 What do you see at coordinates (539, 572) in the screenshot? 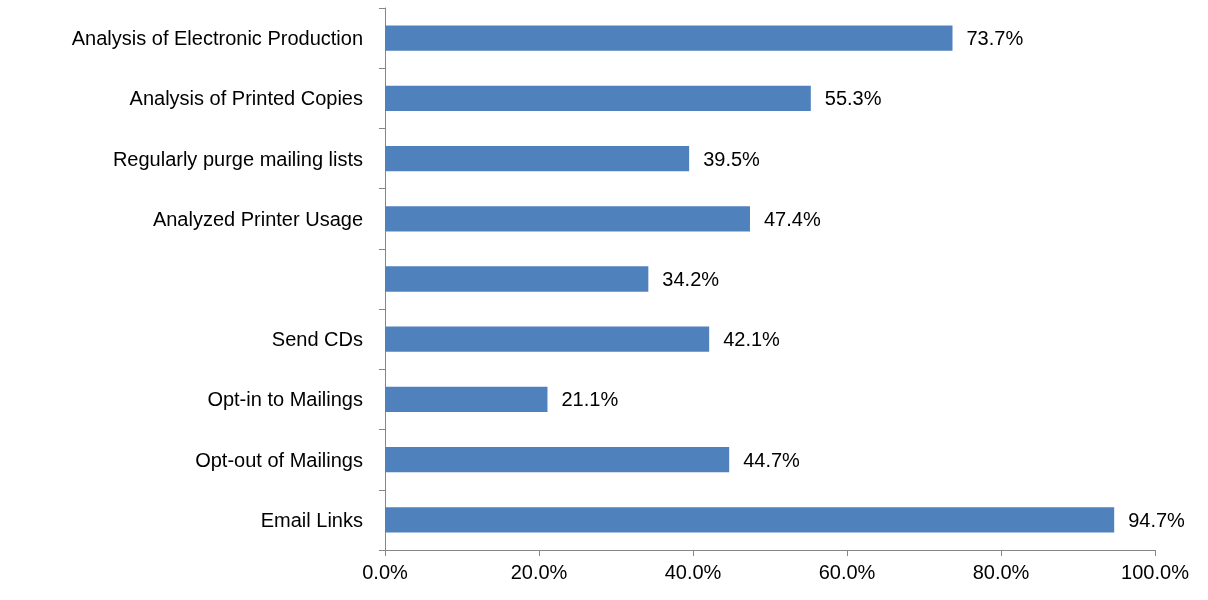
I see `x-tick-label: 20.0%` at bounding box center [539, 572].